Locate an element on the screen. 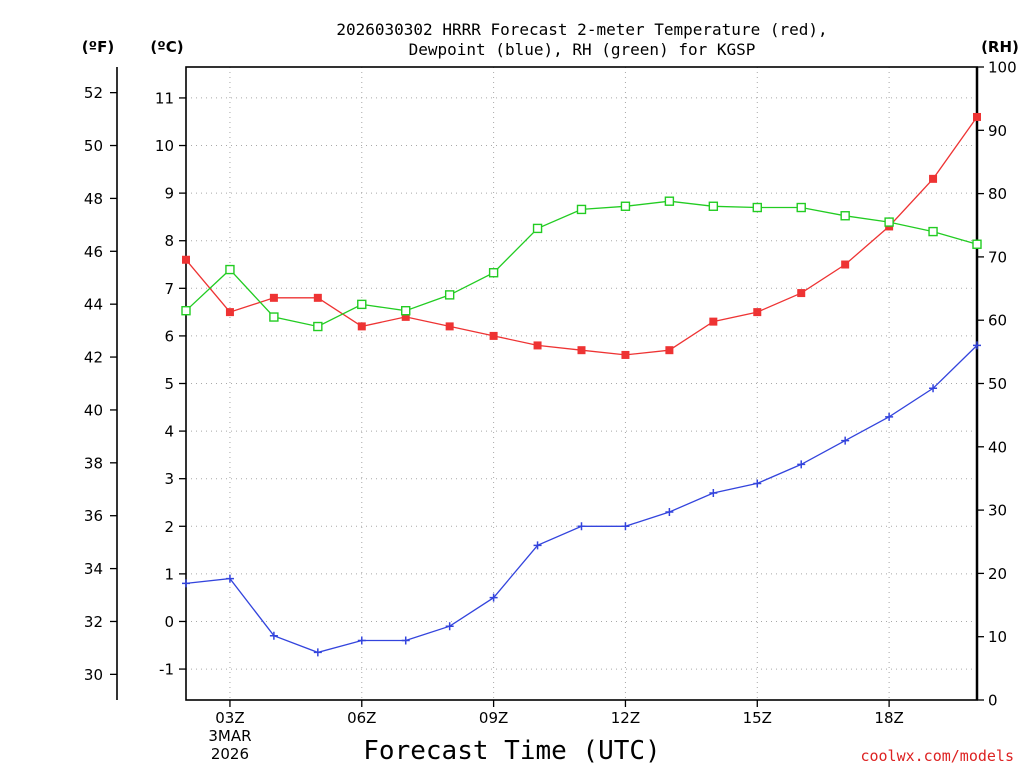 Image resolution: width=1024 pixels, height=768 pixels. celsius-tick-label: 11 is located at coordinates (164, 98).